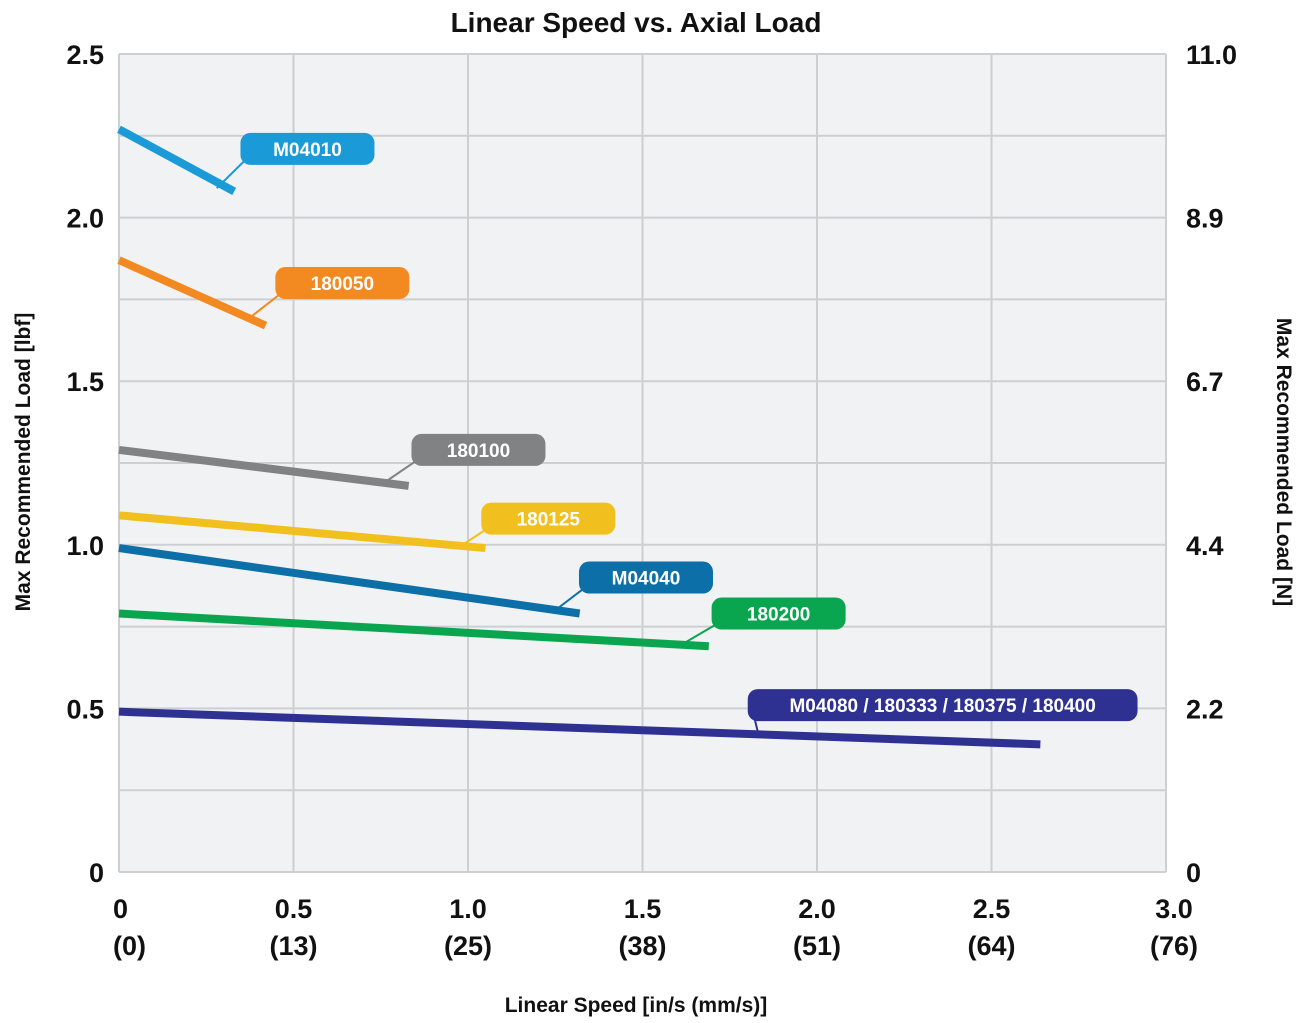  I want to click on y-right-tick-label: 2.2, so click(1205, 709).